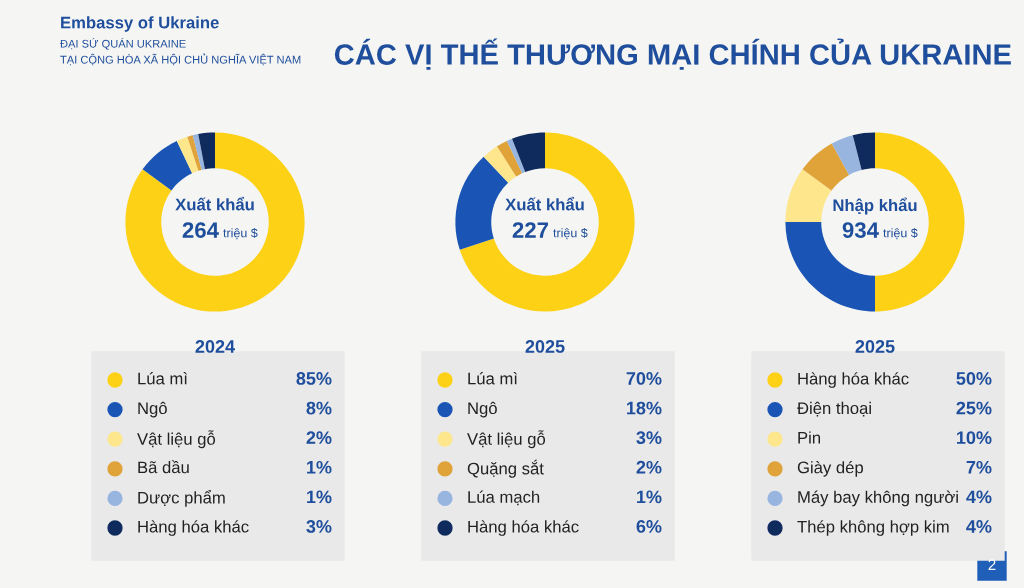  Describe the element at coordinates (644, 408) in the screenshot. I see `data-label: 18%` at that location.